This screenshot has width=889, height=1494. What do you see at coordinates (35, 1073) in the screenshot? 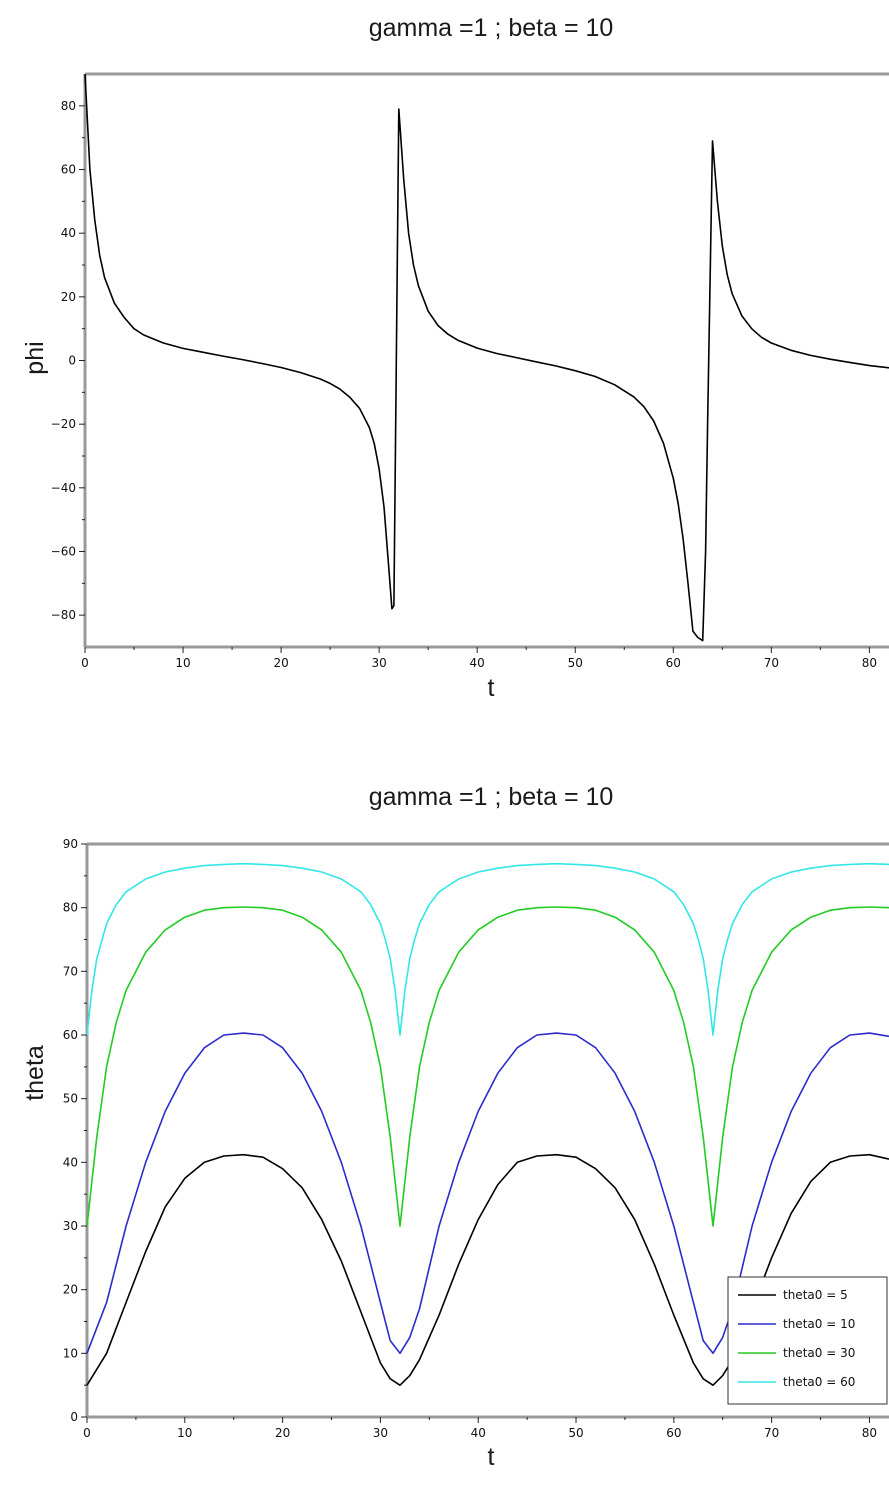
I see `y-axis-label: theta` at bounding box center [35, 1073].